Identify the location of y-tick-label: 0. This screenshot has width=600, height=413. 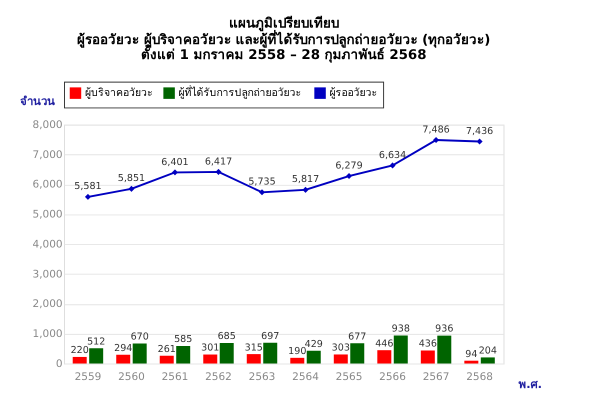
(59, 364).